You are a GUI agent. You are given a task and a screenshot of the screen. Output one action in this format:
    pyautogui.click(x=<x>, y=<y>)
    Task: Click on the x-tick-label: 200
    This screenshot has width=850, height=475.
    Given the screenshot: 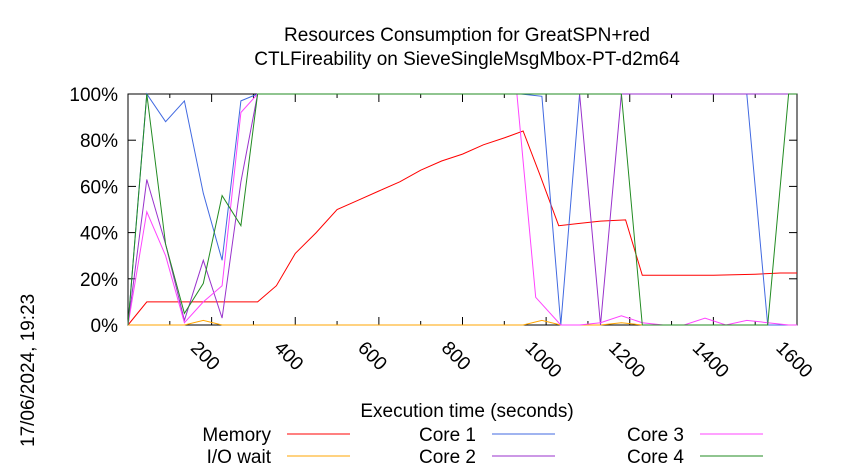 What is the action you would take?
    pyautogui.click(x=204, y=356)
    